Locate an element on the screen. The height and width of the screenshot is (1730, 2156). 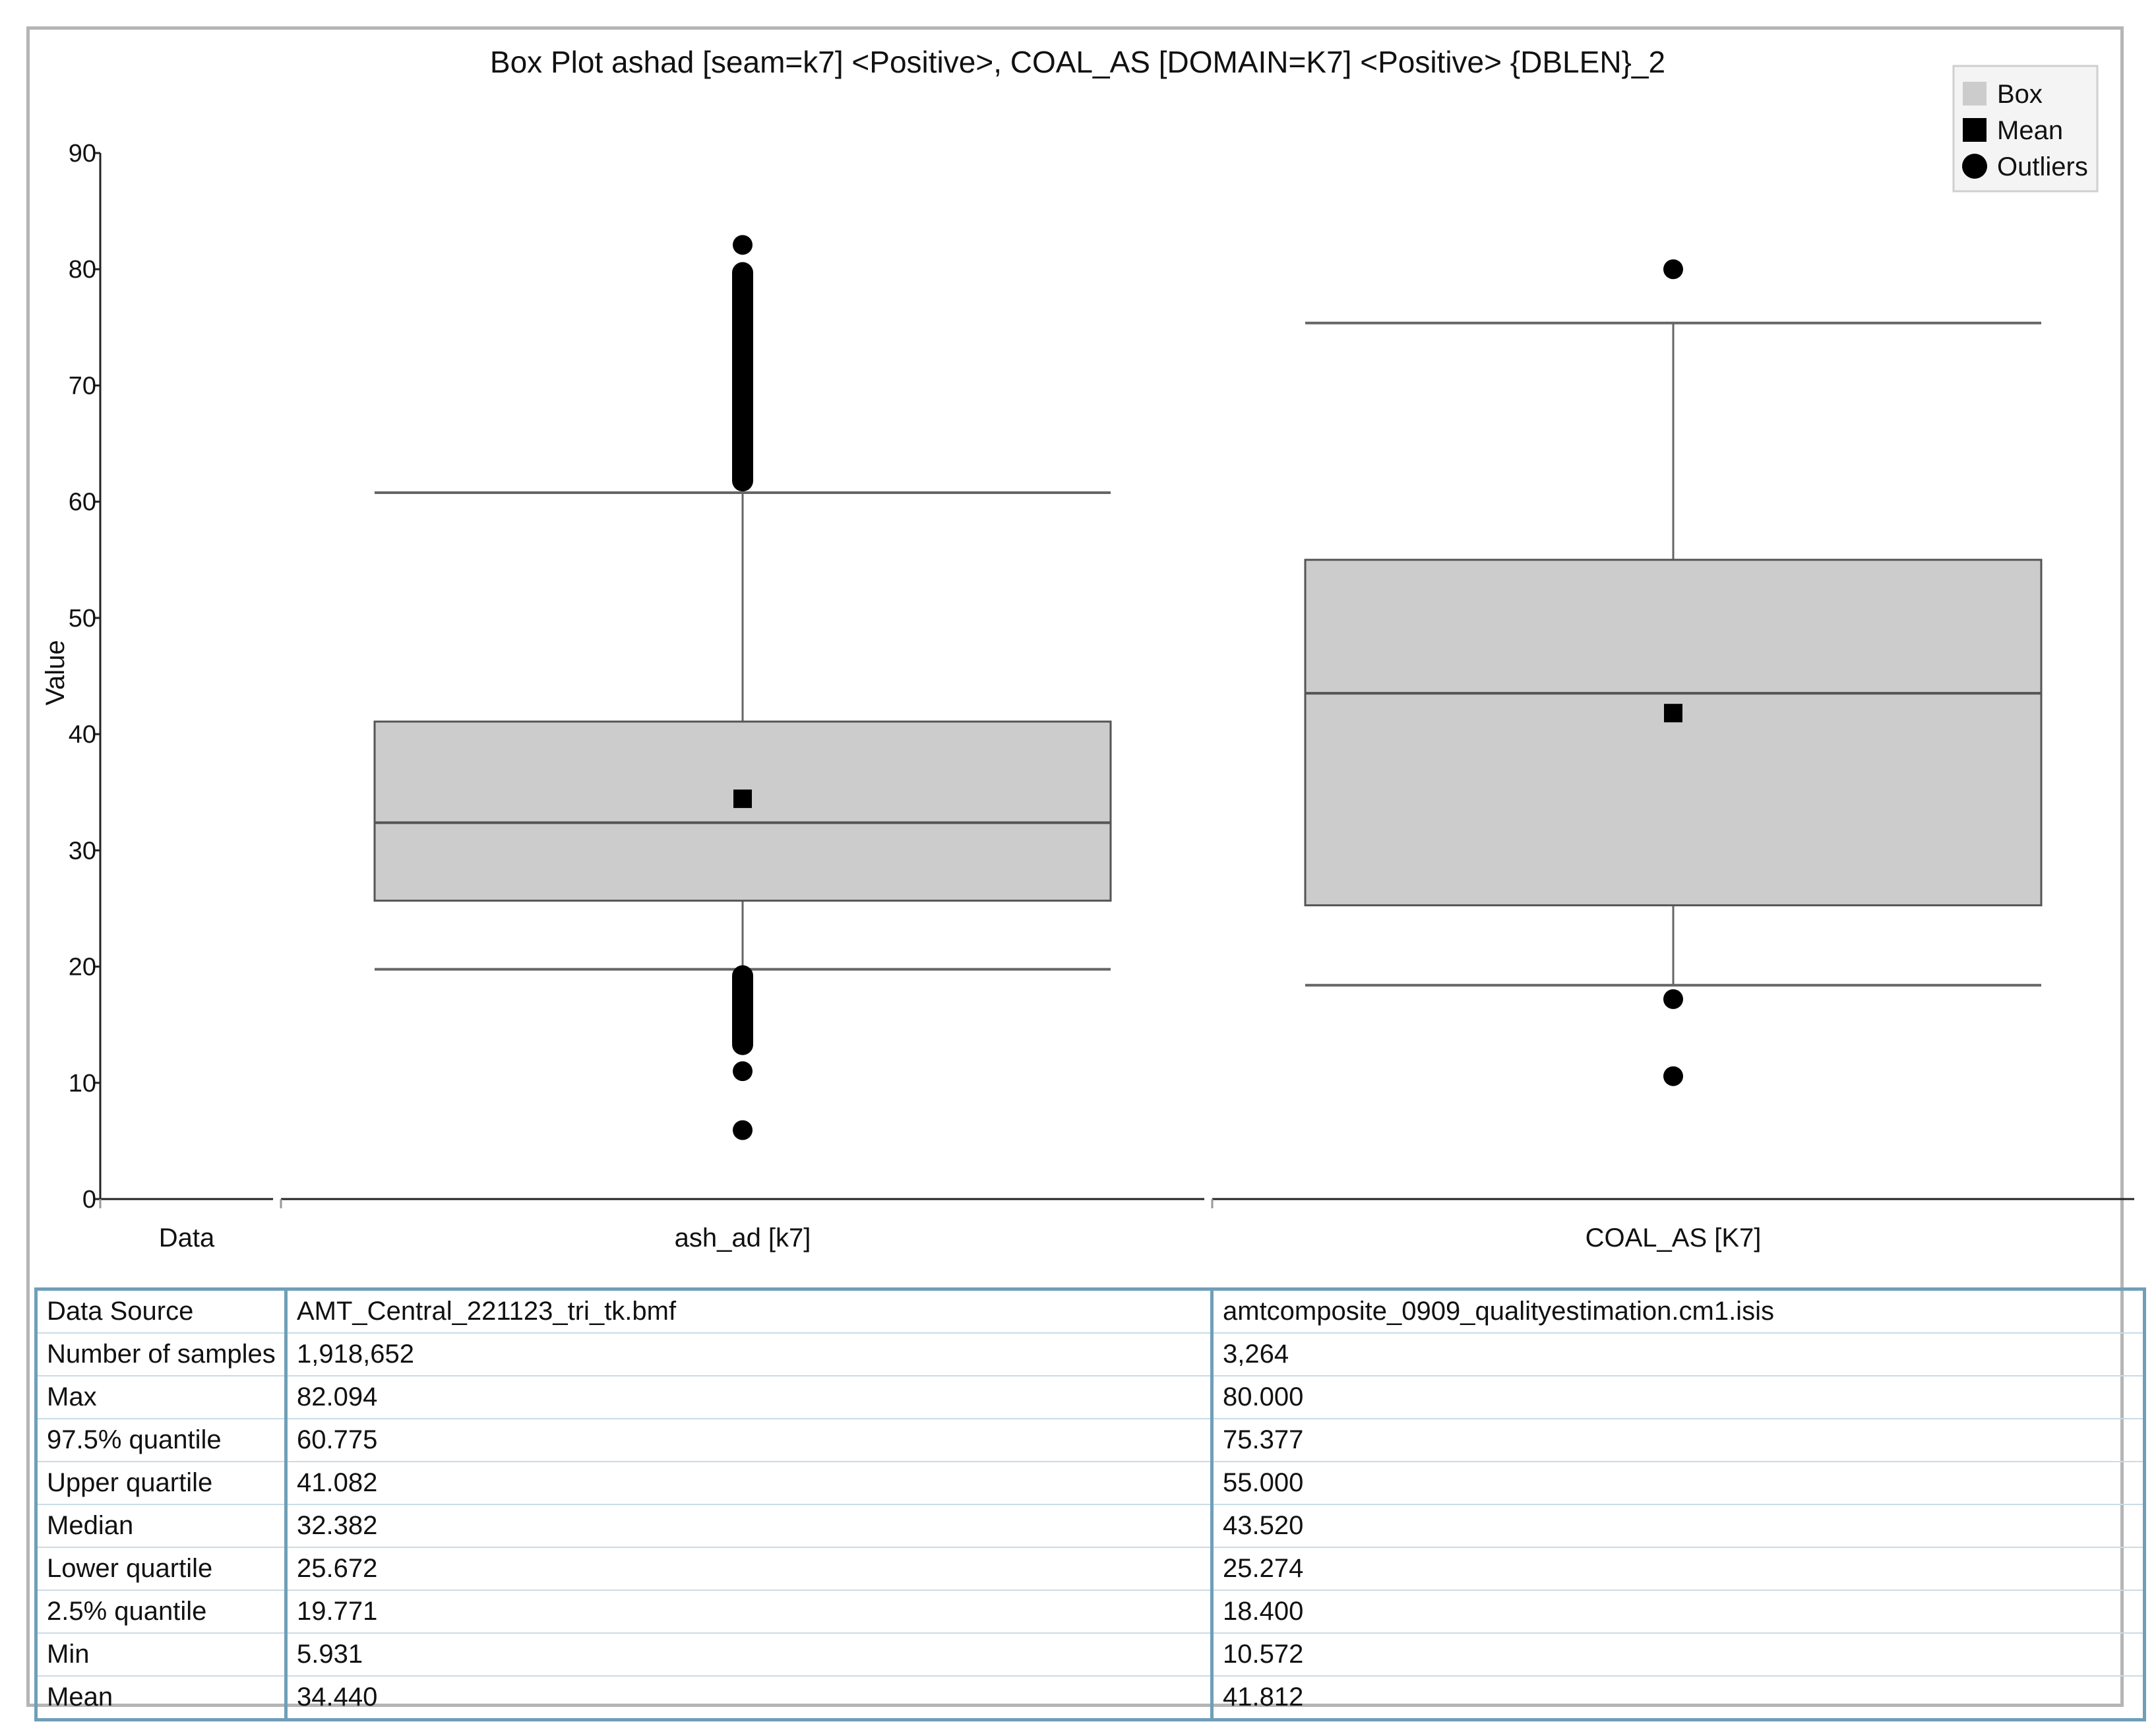
table-cell: 32.382 is located at coordinates (749, 1526).